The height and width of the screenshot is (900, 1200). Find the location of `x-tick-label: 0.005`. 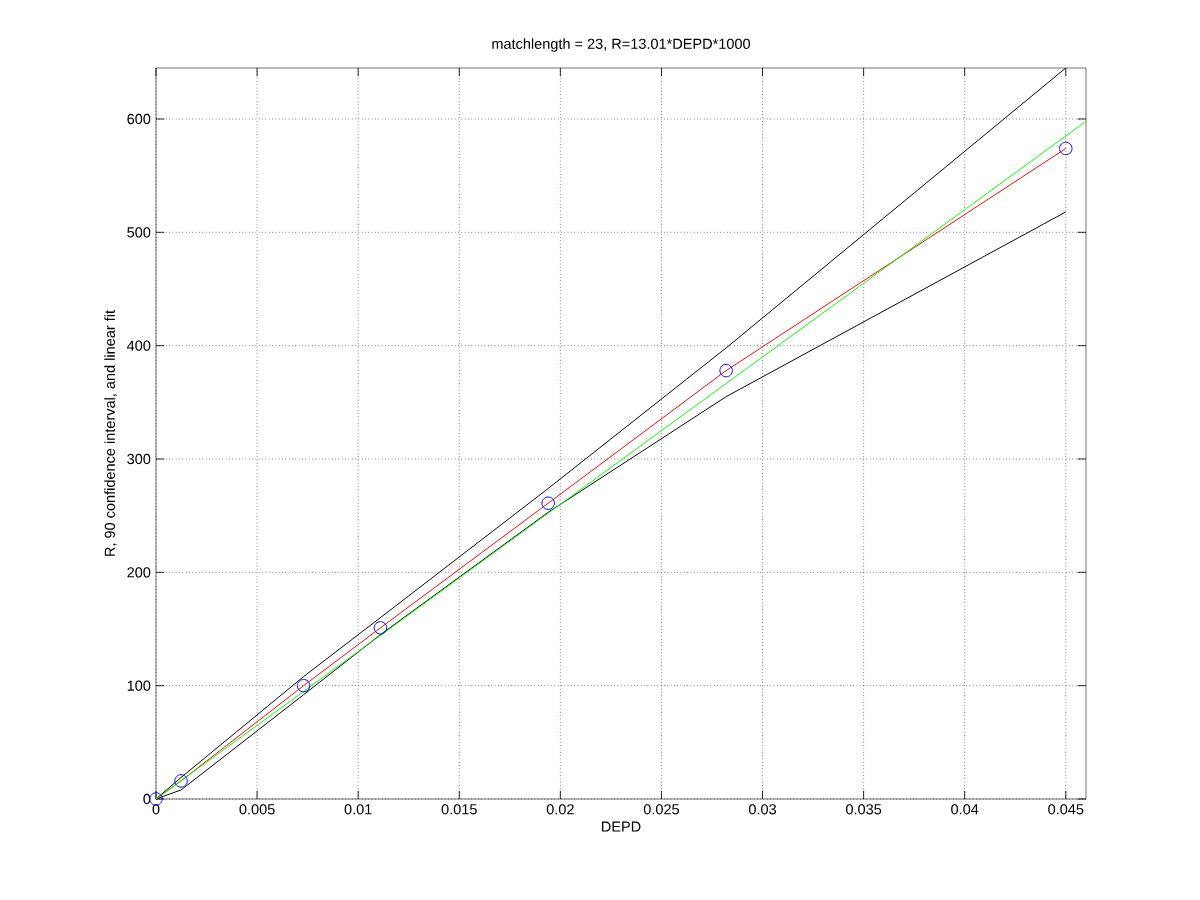

x-tick-label: 0.005 is located at coordinates (257, 809).